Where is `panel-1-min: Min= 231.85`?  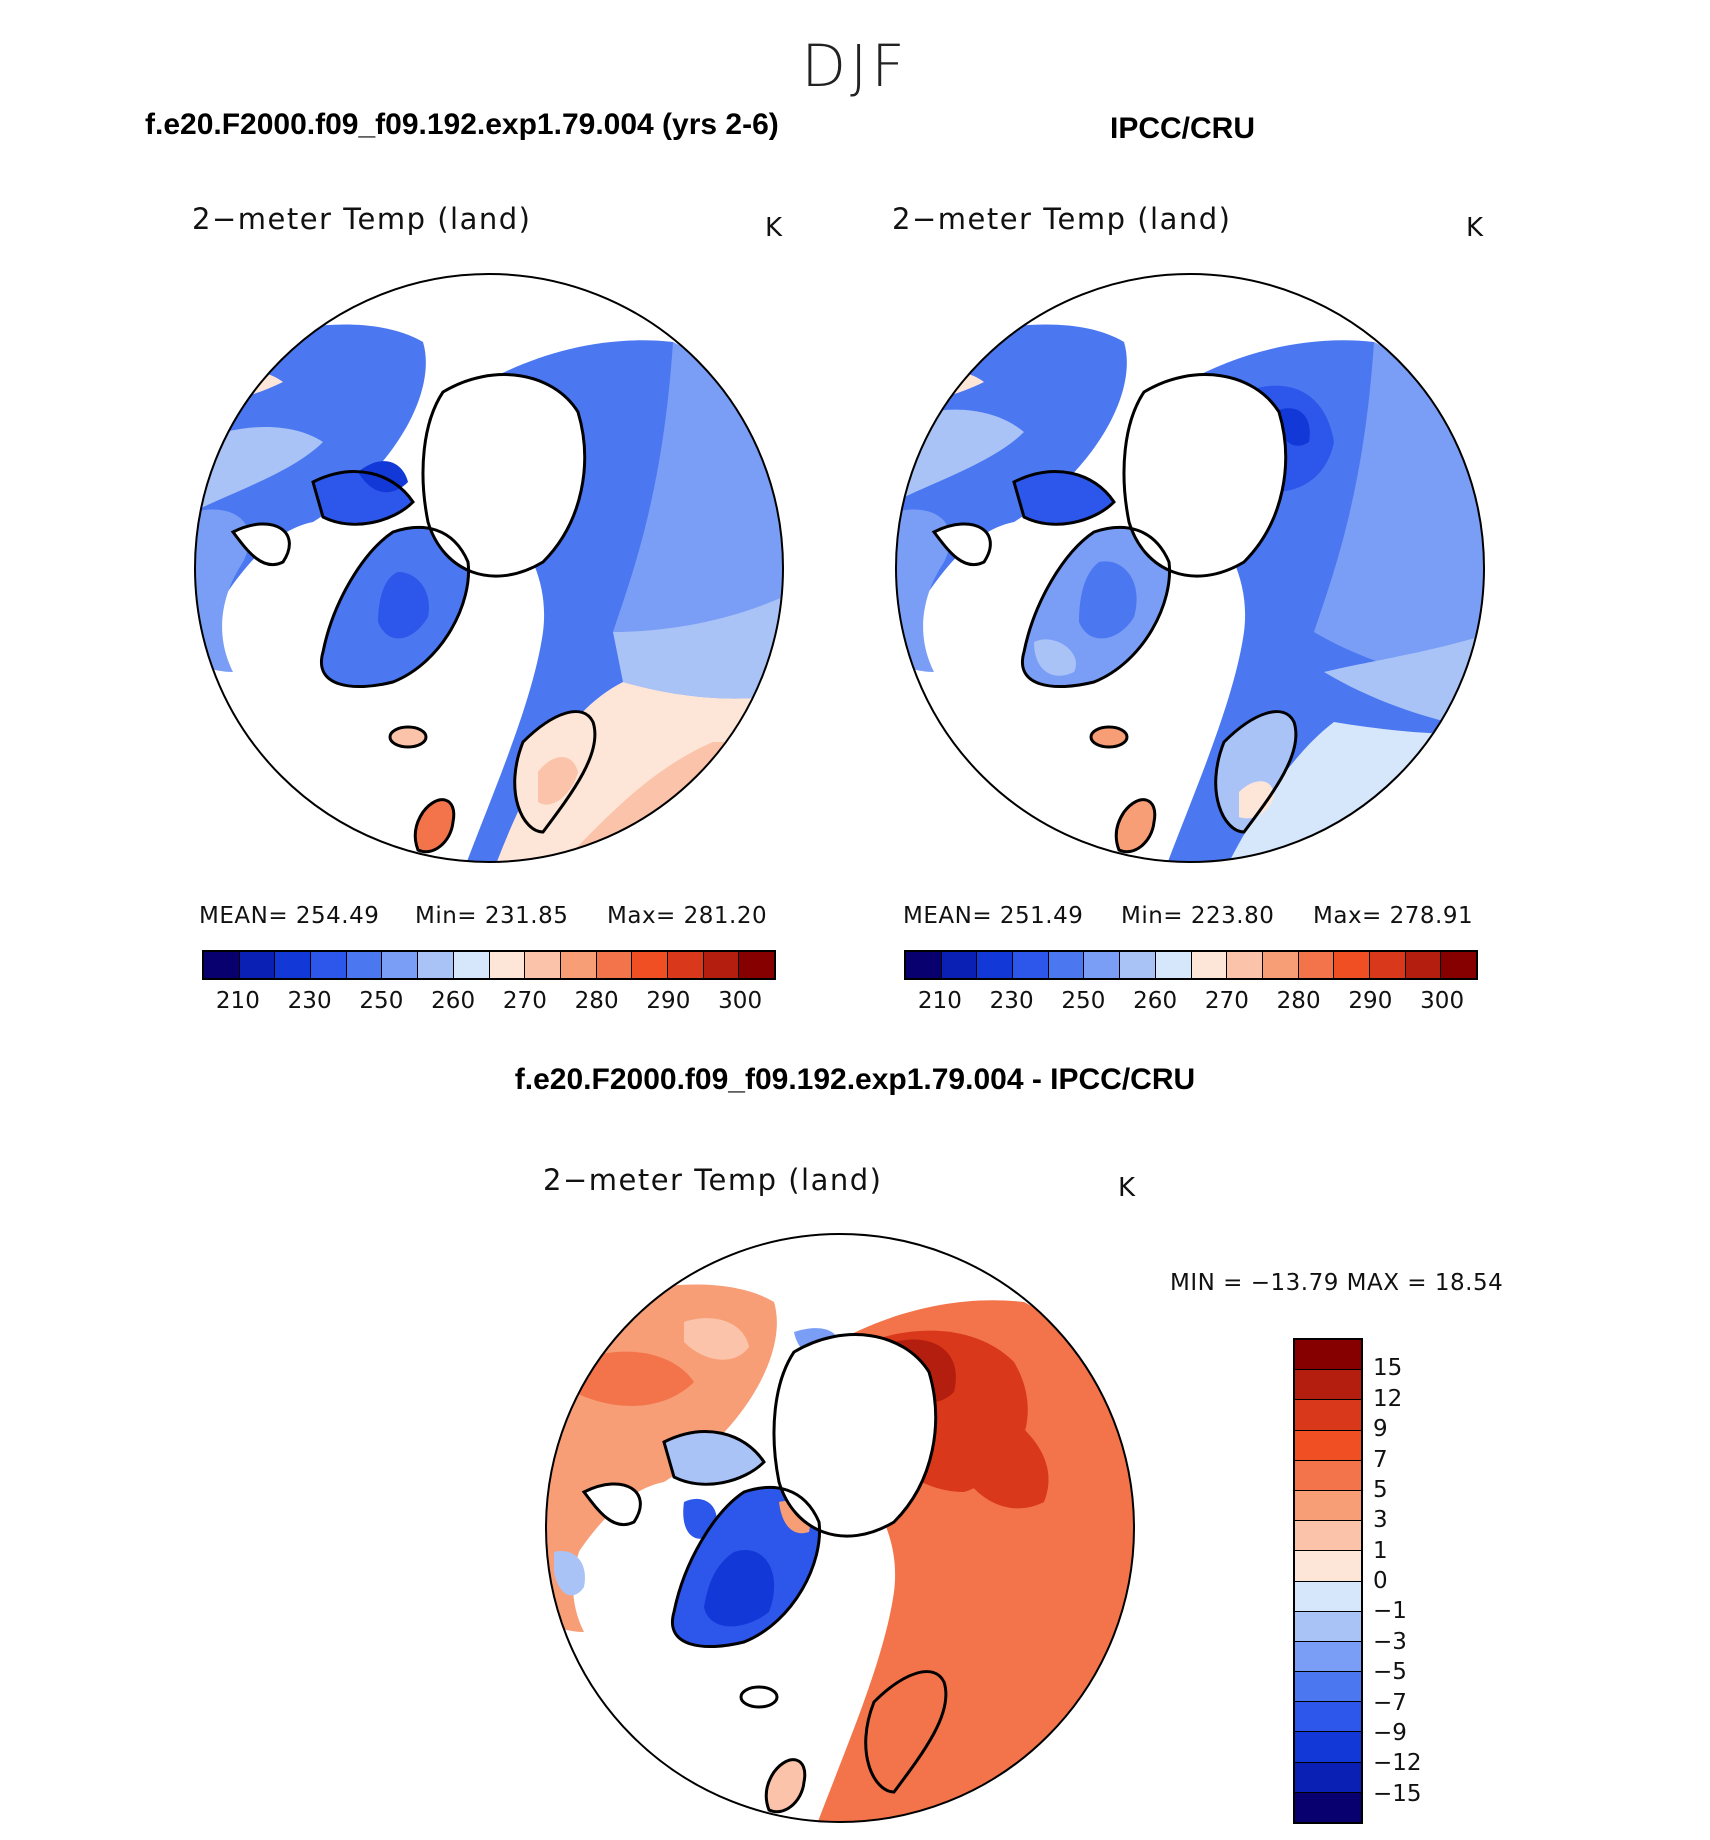 panel-1-min: Min= 231.85 is located at coordinates (492, 916).